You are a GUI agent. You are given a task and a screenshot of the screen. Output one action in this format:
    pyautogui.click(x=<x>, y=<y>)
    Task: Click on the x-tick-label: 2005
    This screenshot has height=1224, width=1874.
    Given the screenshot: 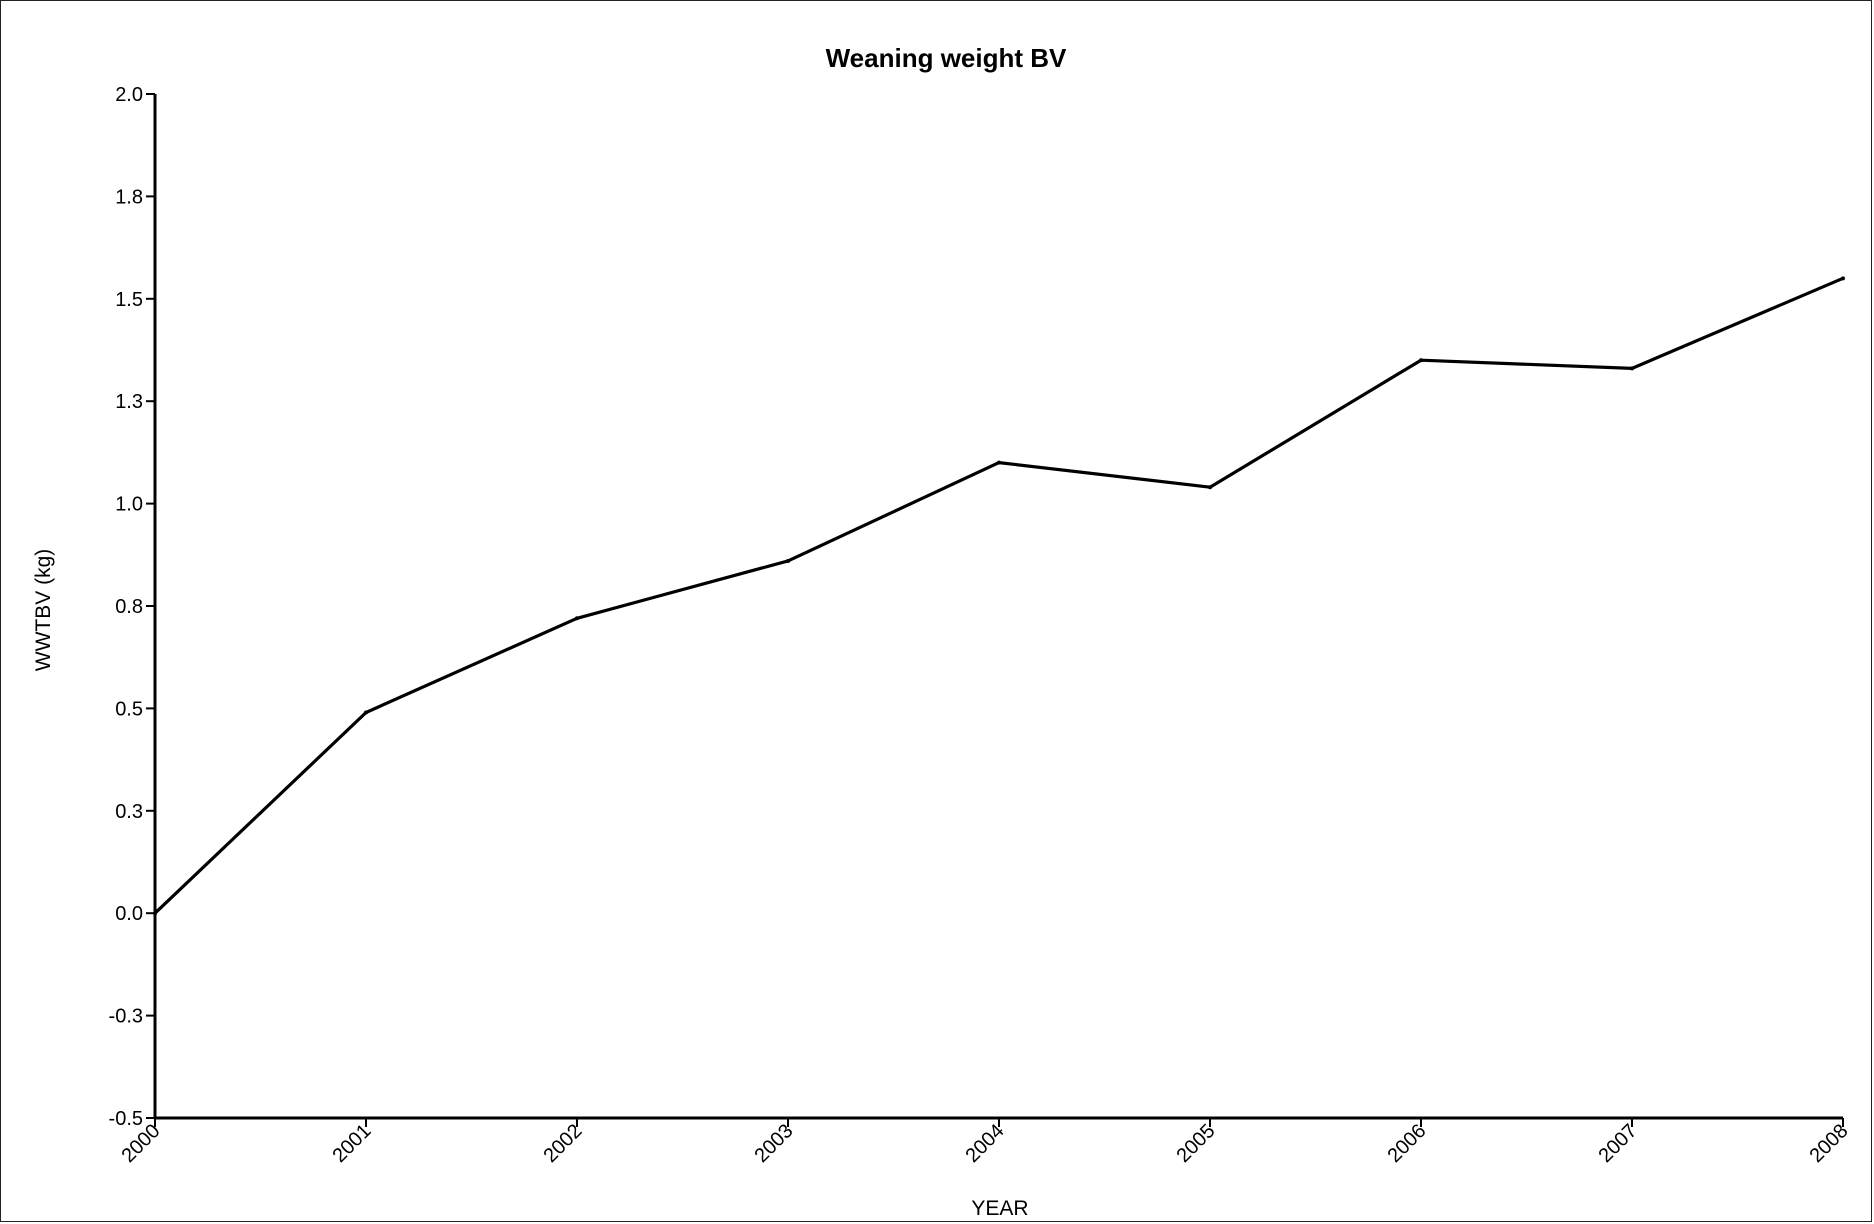 What is the action you would take?
    pyautogui.click(x=1196, y=1143)
    